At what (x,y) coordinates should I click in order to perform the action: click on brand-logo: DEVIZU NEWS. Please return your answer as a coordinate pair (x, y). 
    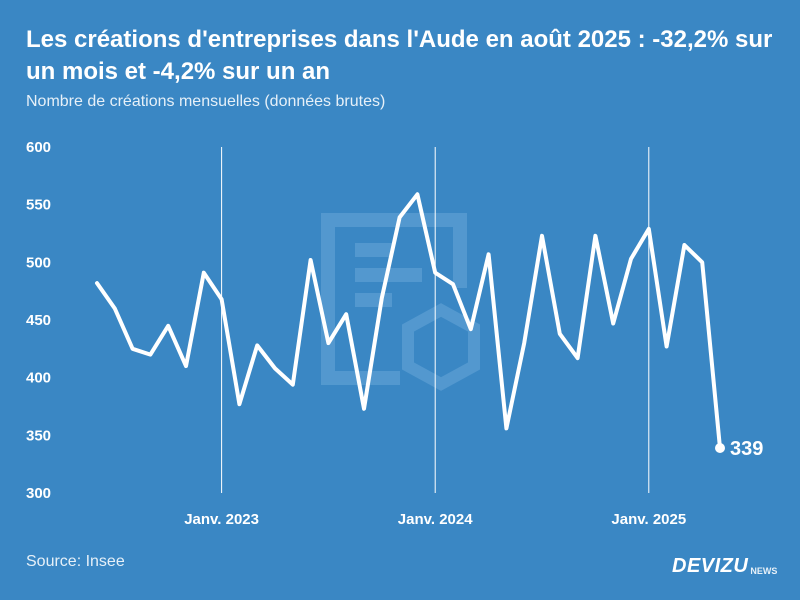
    Looking at the image, I should click on (724, 566).